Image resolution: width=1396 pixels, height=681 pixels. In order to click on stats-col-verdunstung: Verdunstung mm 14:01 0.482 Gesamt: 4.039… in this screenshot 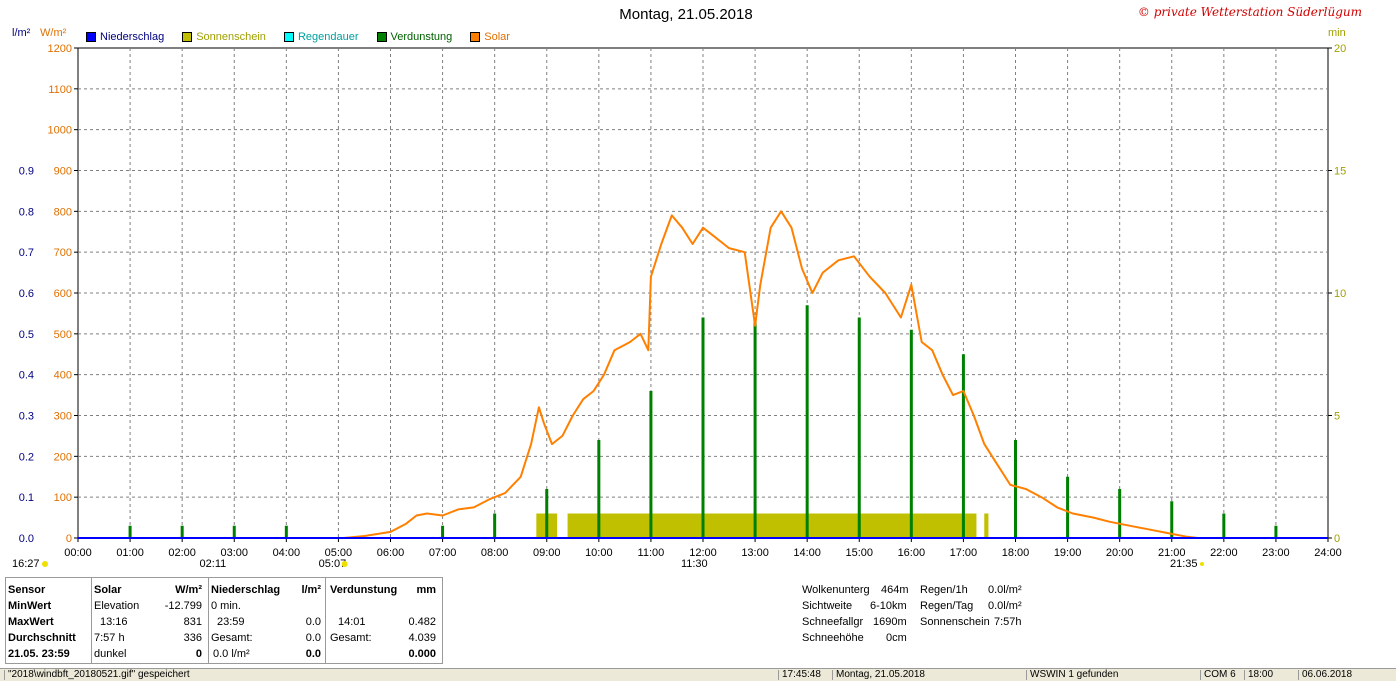, I will do `click(383, 622)`.